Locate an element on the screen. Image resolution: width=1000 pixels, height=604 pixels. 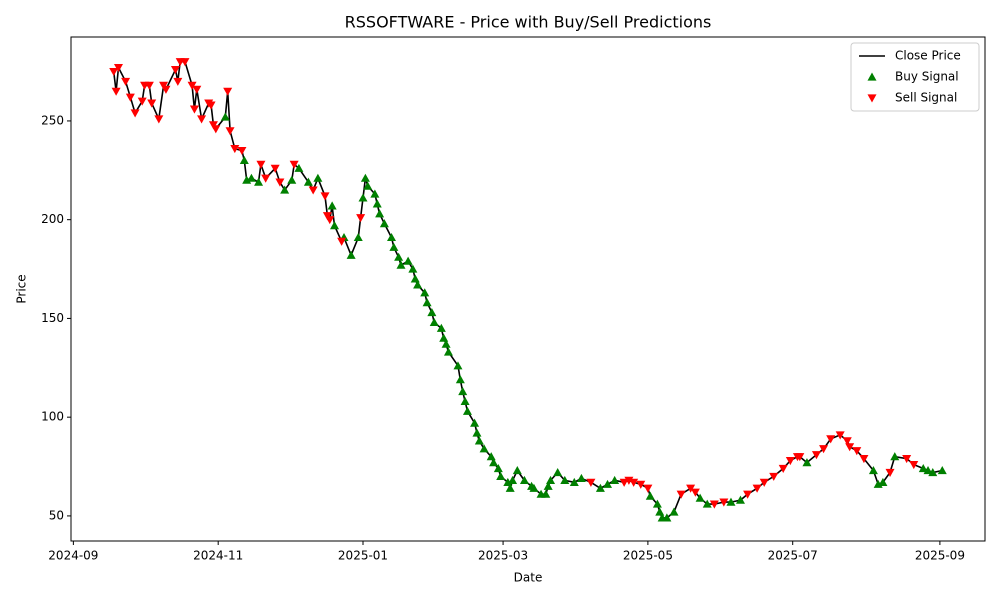
x-tick-label: 2025-03 is located at coordinates (503, 556).